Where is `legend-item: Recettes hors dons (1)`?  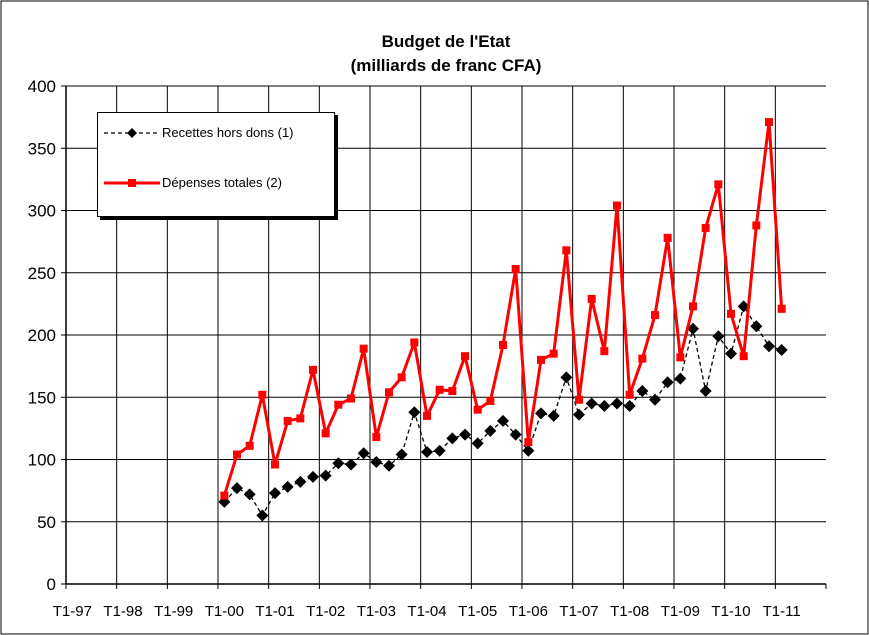
legend-item: Recettes hors dons (1) is located at coordinates (207, 133).